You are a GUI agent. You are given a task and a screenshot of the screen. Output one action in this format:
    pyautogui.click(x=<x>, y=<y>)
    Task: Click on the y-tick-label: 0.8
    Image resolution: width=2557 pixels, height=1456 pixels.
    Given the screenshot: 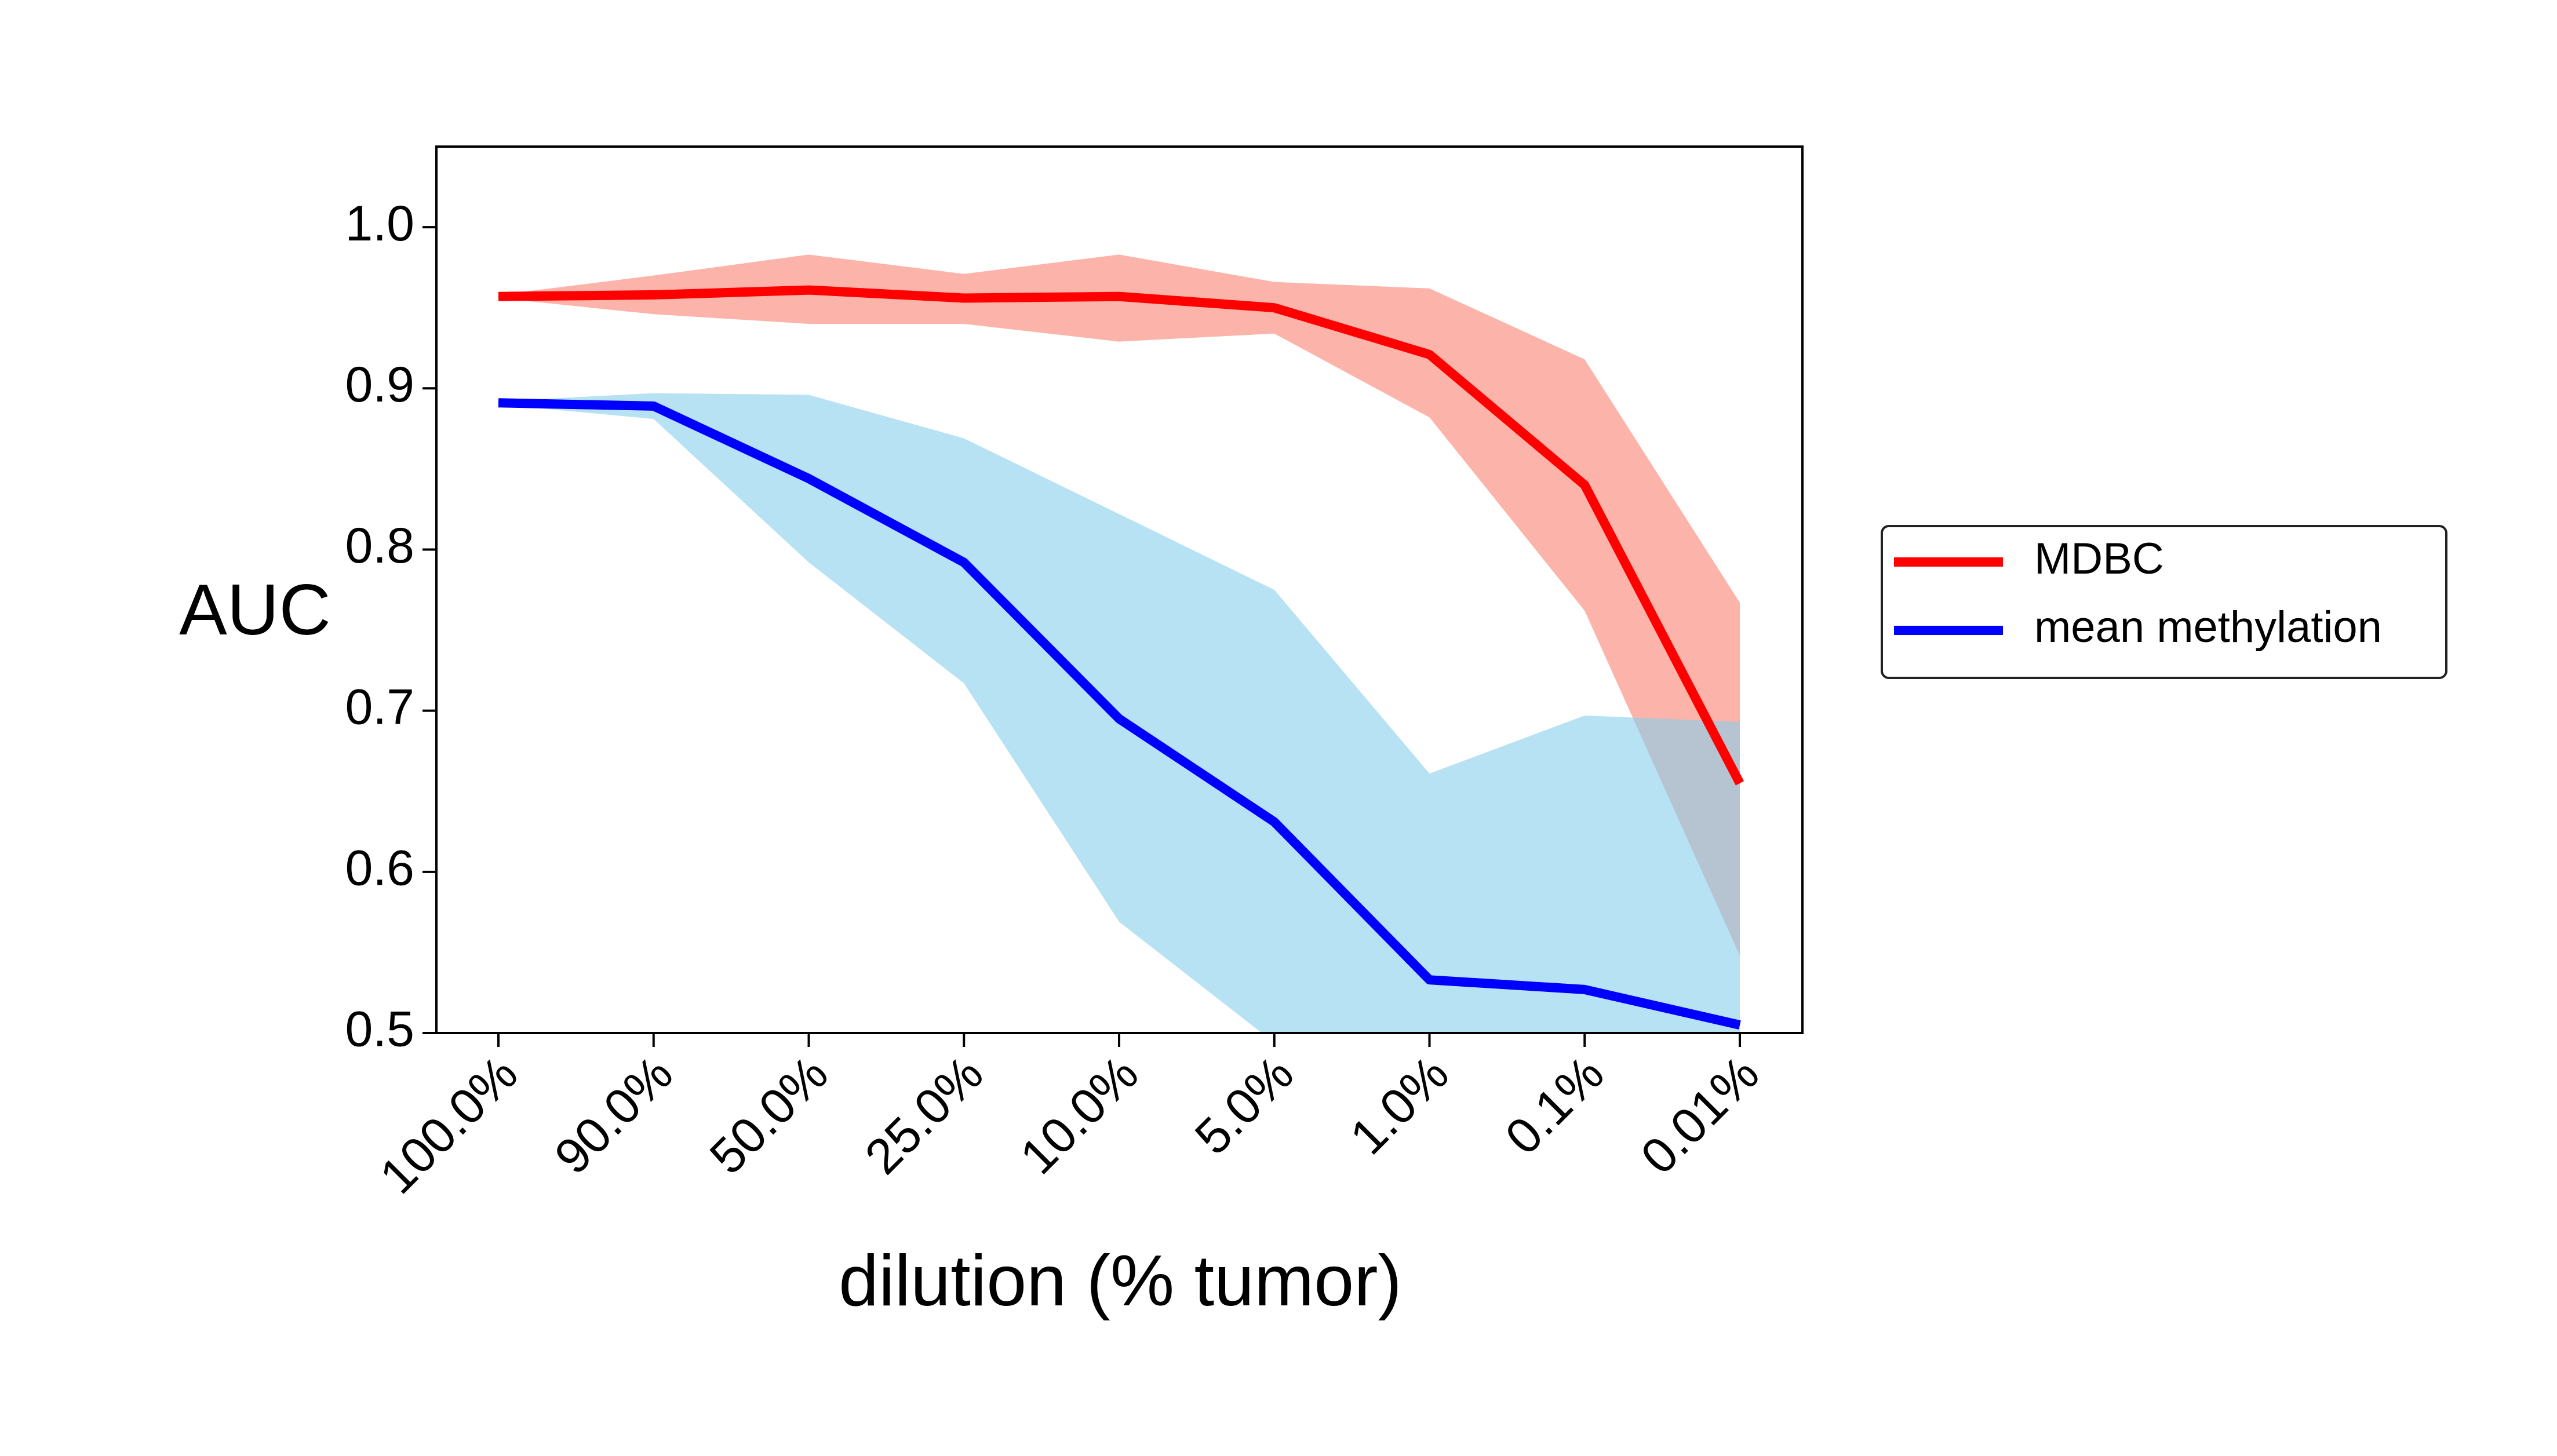 What is the action you would take?
    pyautogui.click(x=379, y=546)
    